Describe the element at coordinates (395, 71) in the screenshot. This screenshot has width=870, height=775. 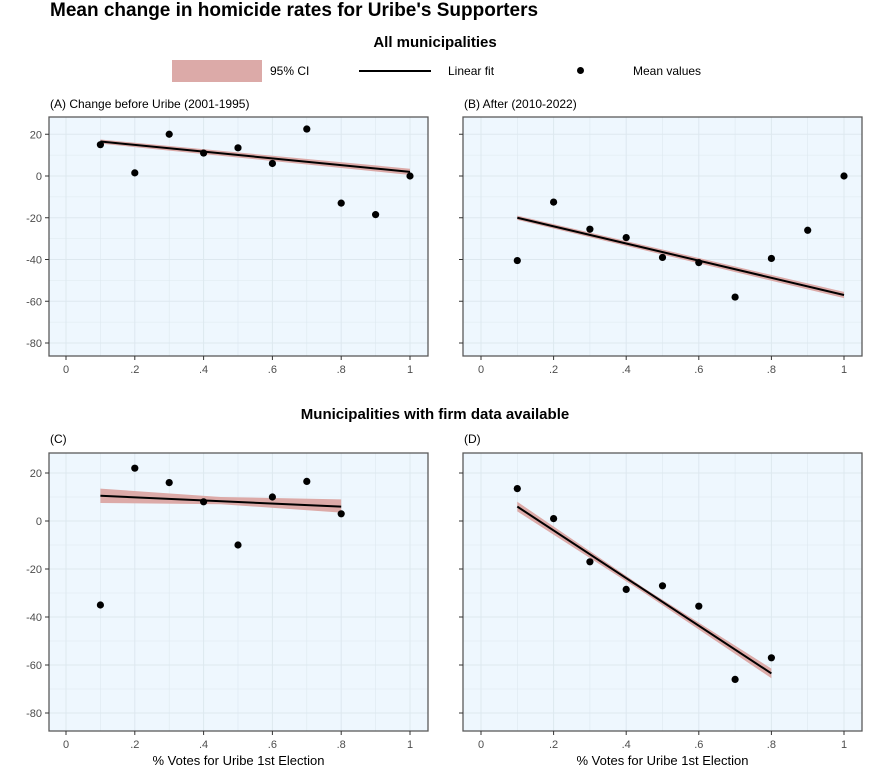
I see `legend-fit-line` at that location.